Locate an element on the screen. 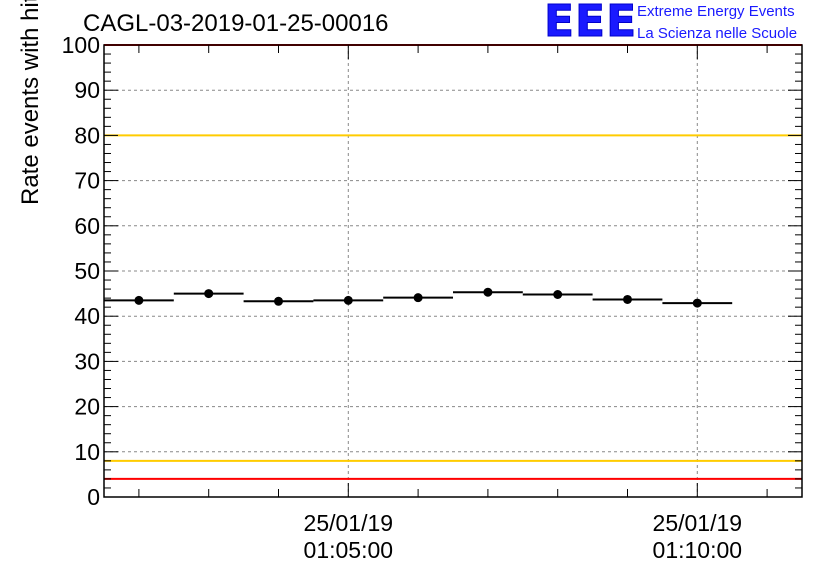 This screenshot has width=836, height=572. logo-line-1: Extreme Energy Events is located at coordinates (716, 11).